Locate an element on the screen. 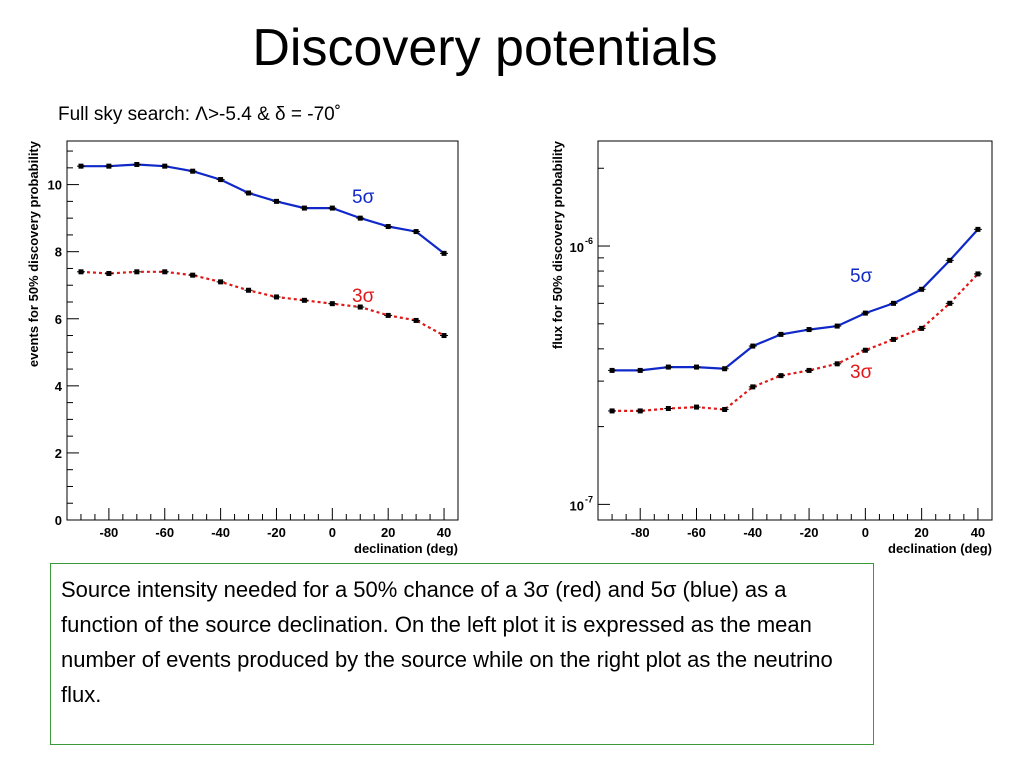 This screenshot has height=768, width=1024. y-tick-label-exponent: -6 is located at coordinates (589, 241).